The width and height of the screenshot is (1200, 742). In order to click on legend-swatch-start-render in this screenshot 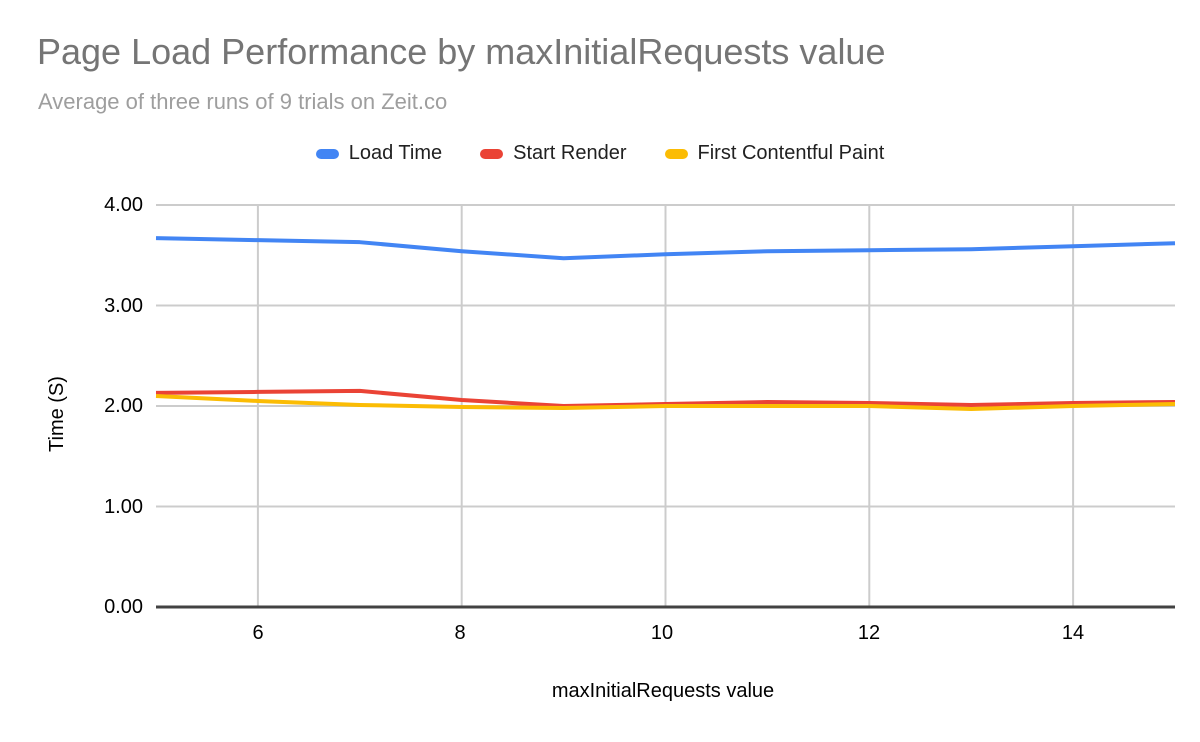, I will do `click(492, 153)`.